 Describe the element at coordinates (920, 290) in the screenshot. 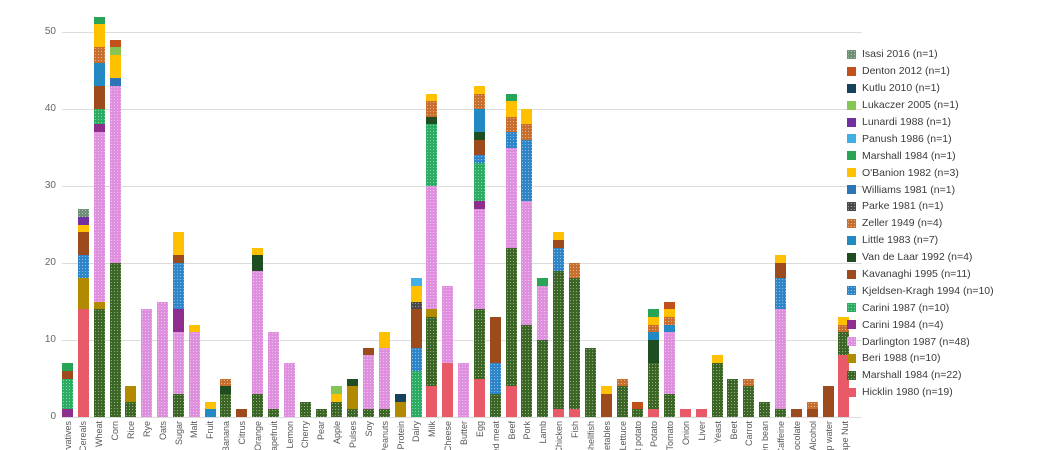

I see `legend-item: Kjeldsen-Kragh 1994 (n=10)` at that location.